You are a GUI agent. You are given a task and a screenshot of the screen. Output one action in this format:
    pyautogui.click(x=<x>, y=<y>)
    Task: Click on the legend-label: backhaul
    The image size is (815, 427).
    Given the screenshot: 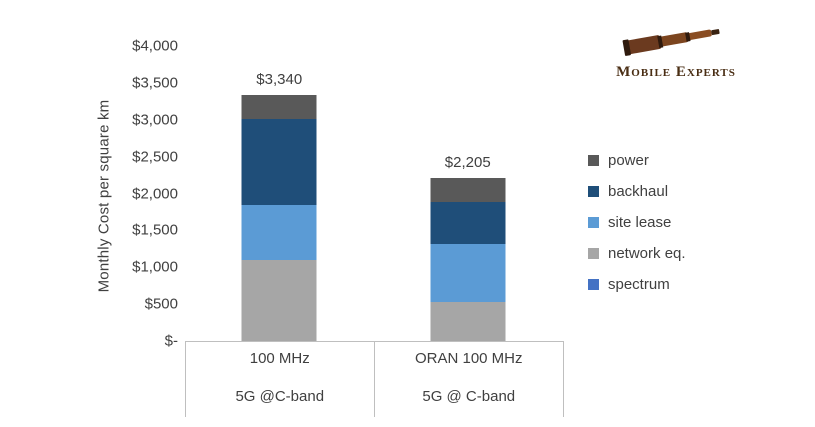 What is the action you would take?
    pyautogui.click(x=638, y=191)
    